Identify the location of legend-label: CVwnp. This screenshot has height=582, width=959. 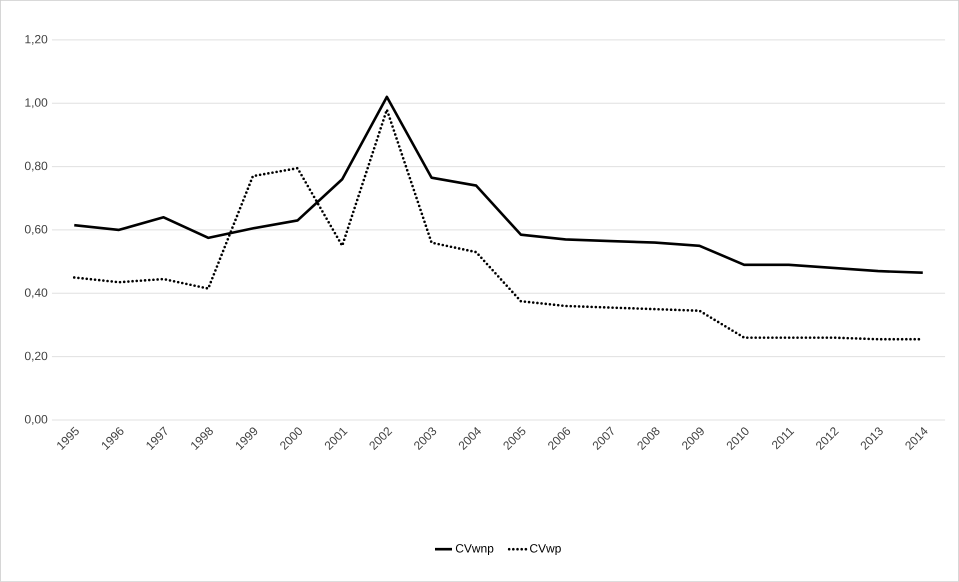
(475, 550).